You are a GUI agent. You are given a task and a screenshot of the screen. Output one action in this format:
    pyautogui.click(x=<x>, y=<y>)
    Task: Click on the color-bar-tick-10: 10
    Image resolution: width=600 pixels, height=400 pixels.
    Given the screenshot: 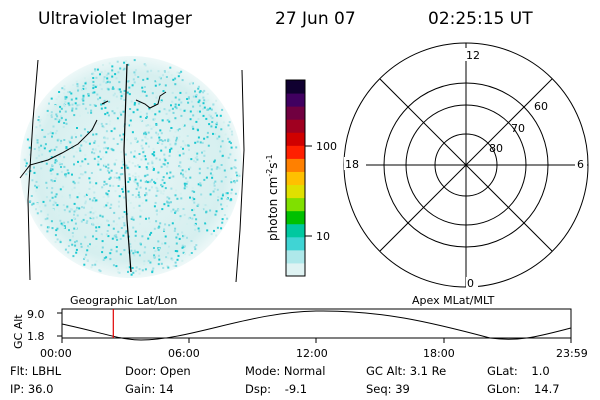 What is the action you would take?
    pyautogui.click(x=323, y=236)
    